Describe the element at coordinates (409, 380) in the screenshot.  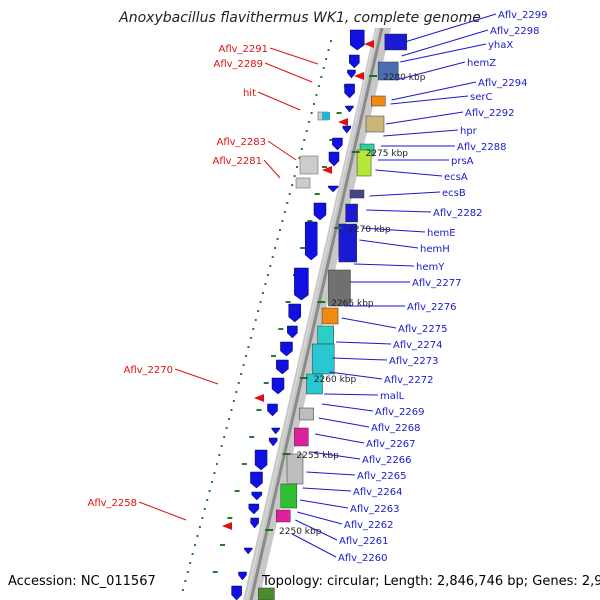
I see `gene-label-aflv-2272: Aflv_2272` at that location.